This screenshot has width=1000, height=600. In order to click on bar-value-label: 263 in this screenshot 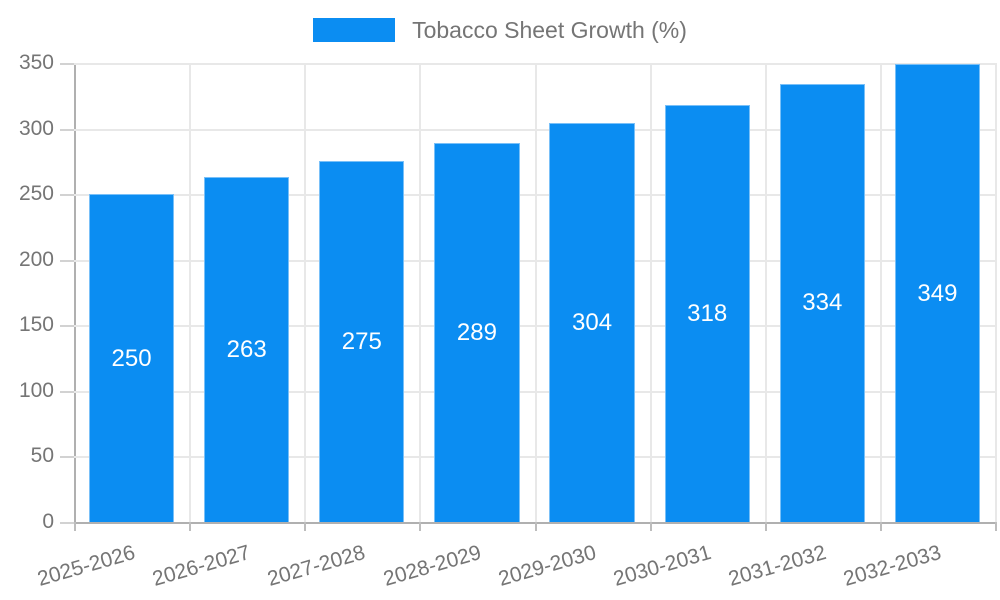, I will do `click(246, 350)`.